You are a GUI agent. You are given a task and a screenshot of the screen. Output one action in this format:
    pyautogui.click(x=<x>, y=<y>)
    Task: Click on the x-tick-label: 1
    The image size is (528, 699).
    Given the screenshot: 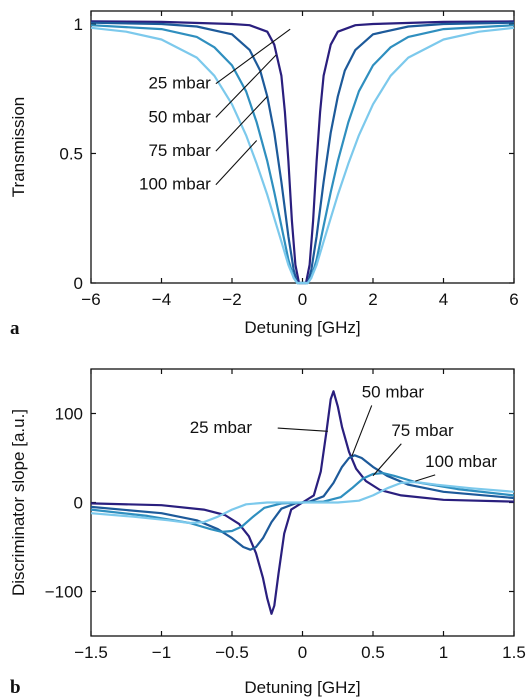 What is the action you would take?
    pyautogui.click(x=443, y=652)
    